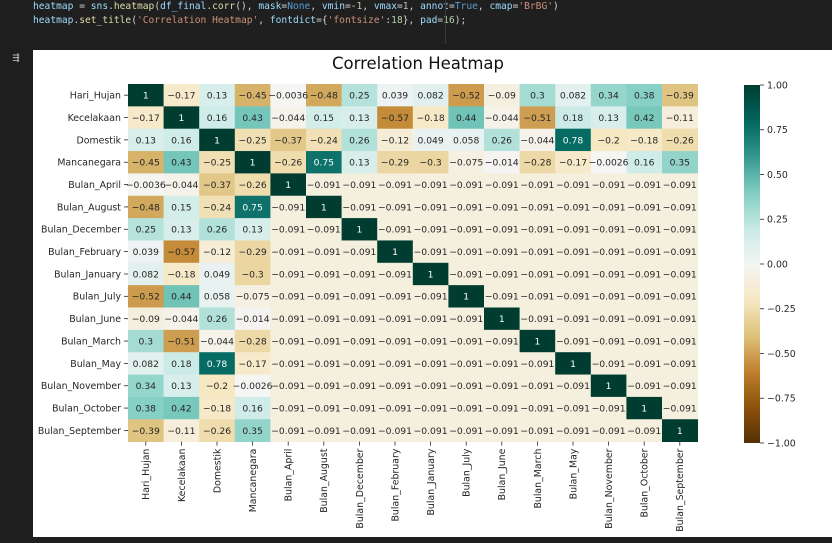  Describe the element at coordinates (252, 274) in the screenshot. I see `cell-annotation: −0.3` at that location.